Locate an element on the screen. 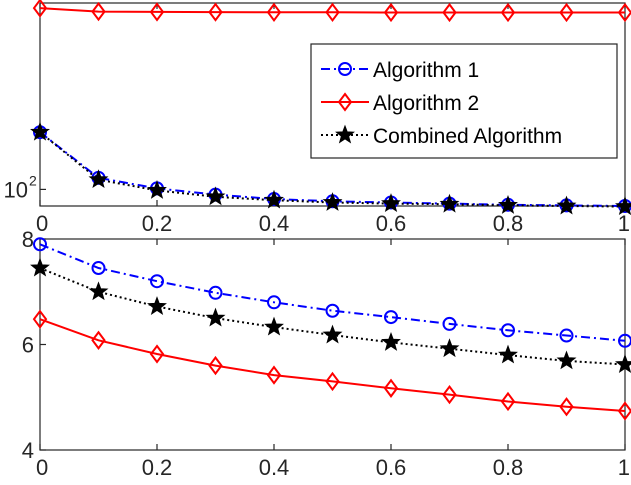 The height and width of the screenshot is (485, 631). bottom-ytick-label: 8 is located at coordinates (28, 239).